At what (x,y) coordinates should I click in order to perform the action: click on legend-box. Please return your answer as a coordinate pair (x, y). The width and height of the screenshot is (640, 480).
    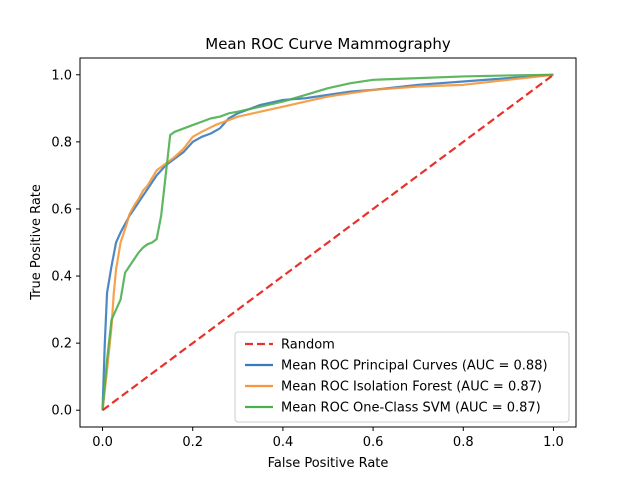
    Looking at the image, I should click on (402, 377).